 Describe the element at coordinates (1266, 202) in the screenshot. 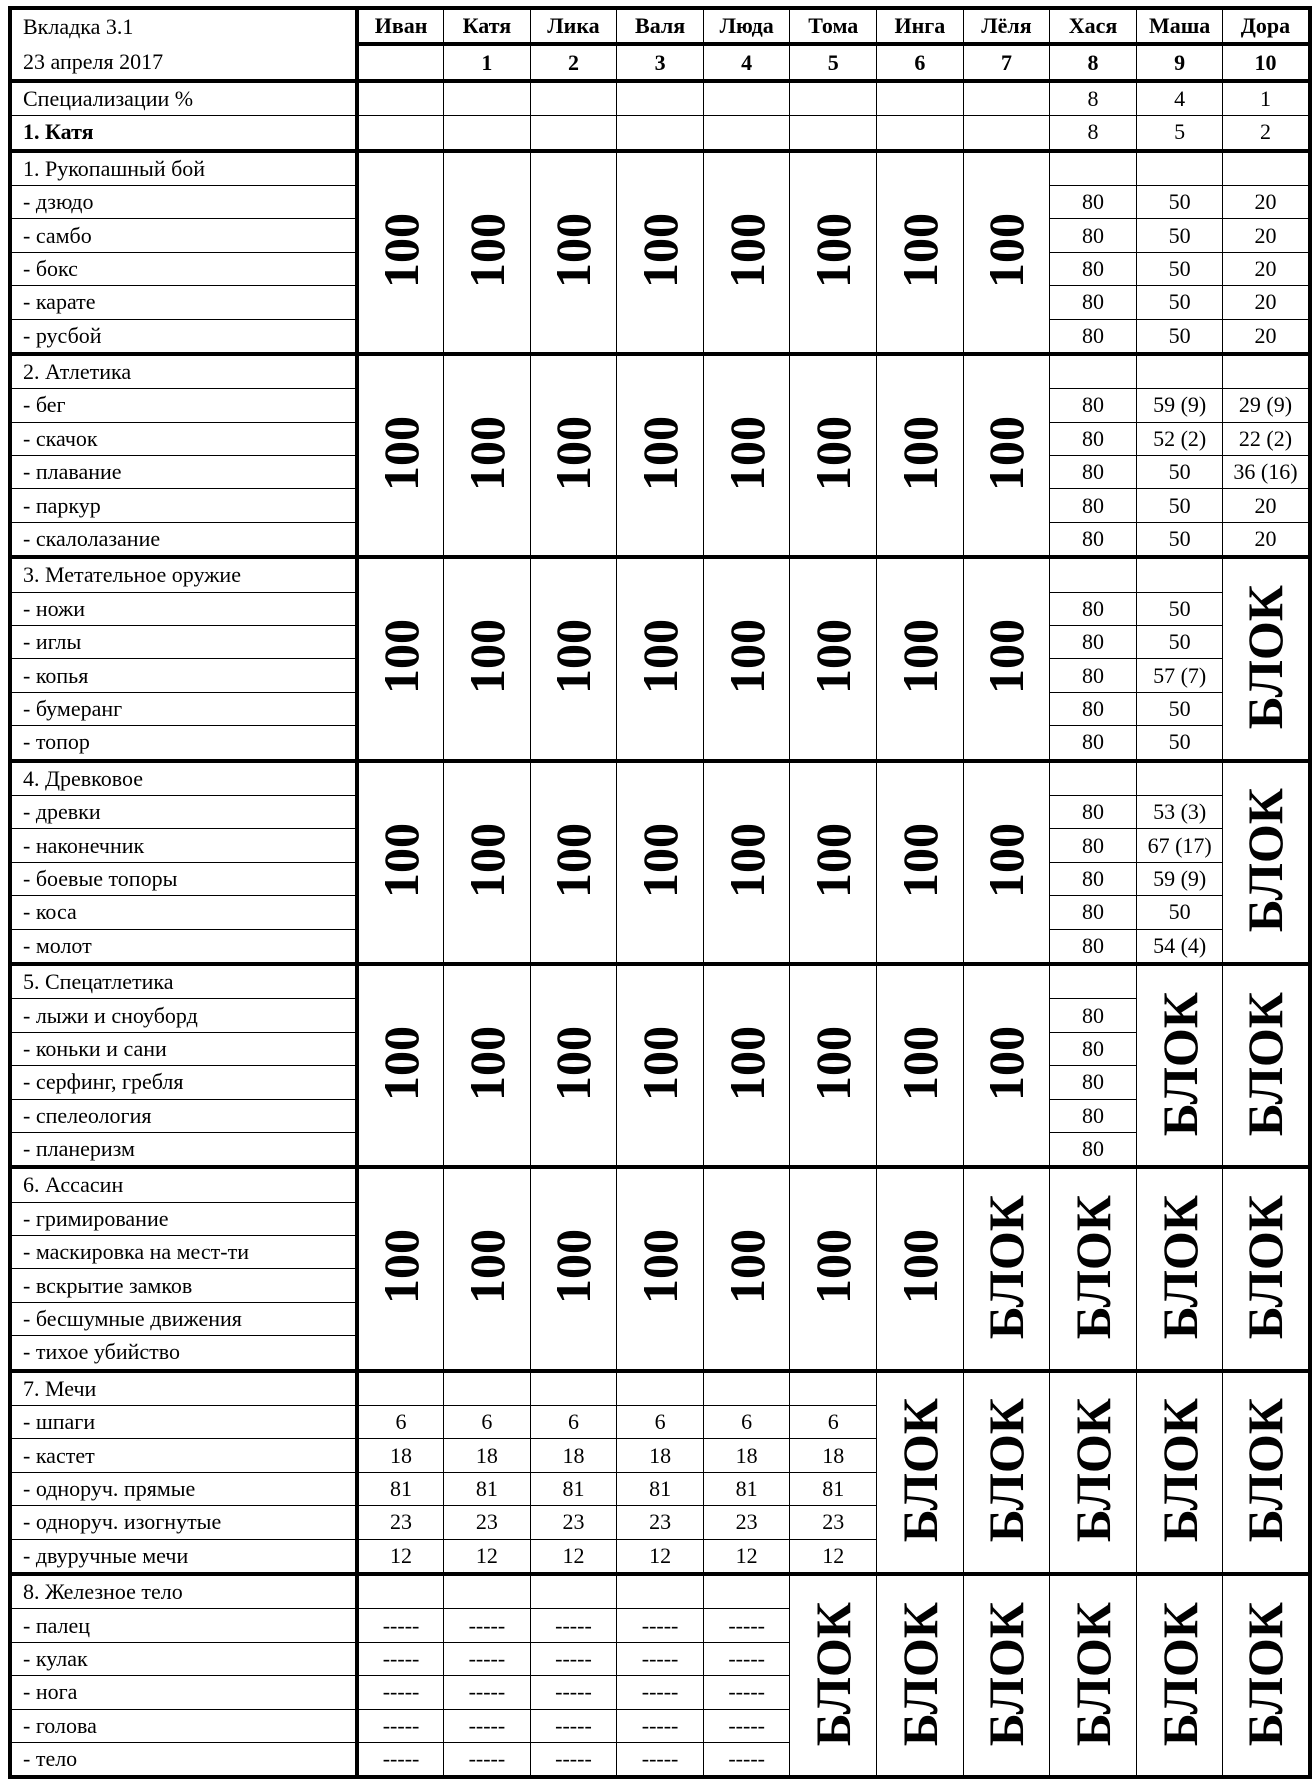

I see `skill-value: 20` at that location.